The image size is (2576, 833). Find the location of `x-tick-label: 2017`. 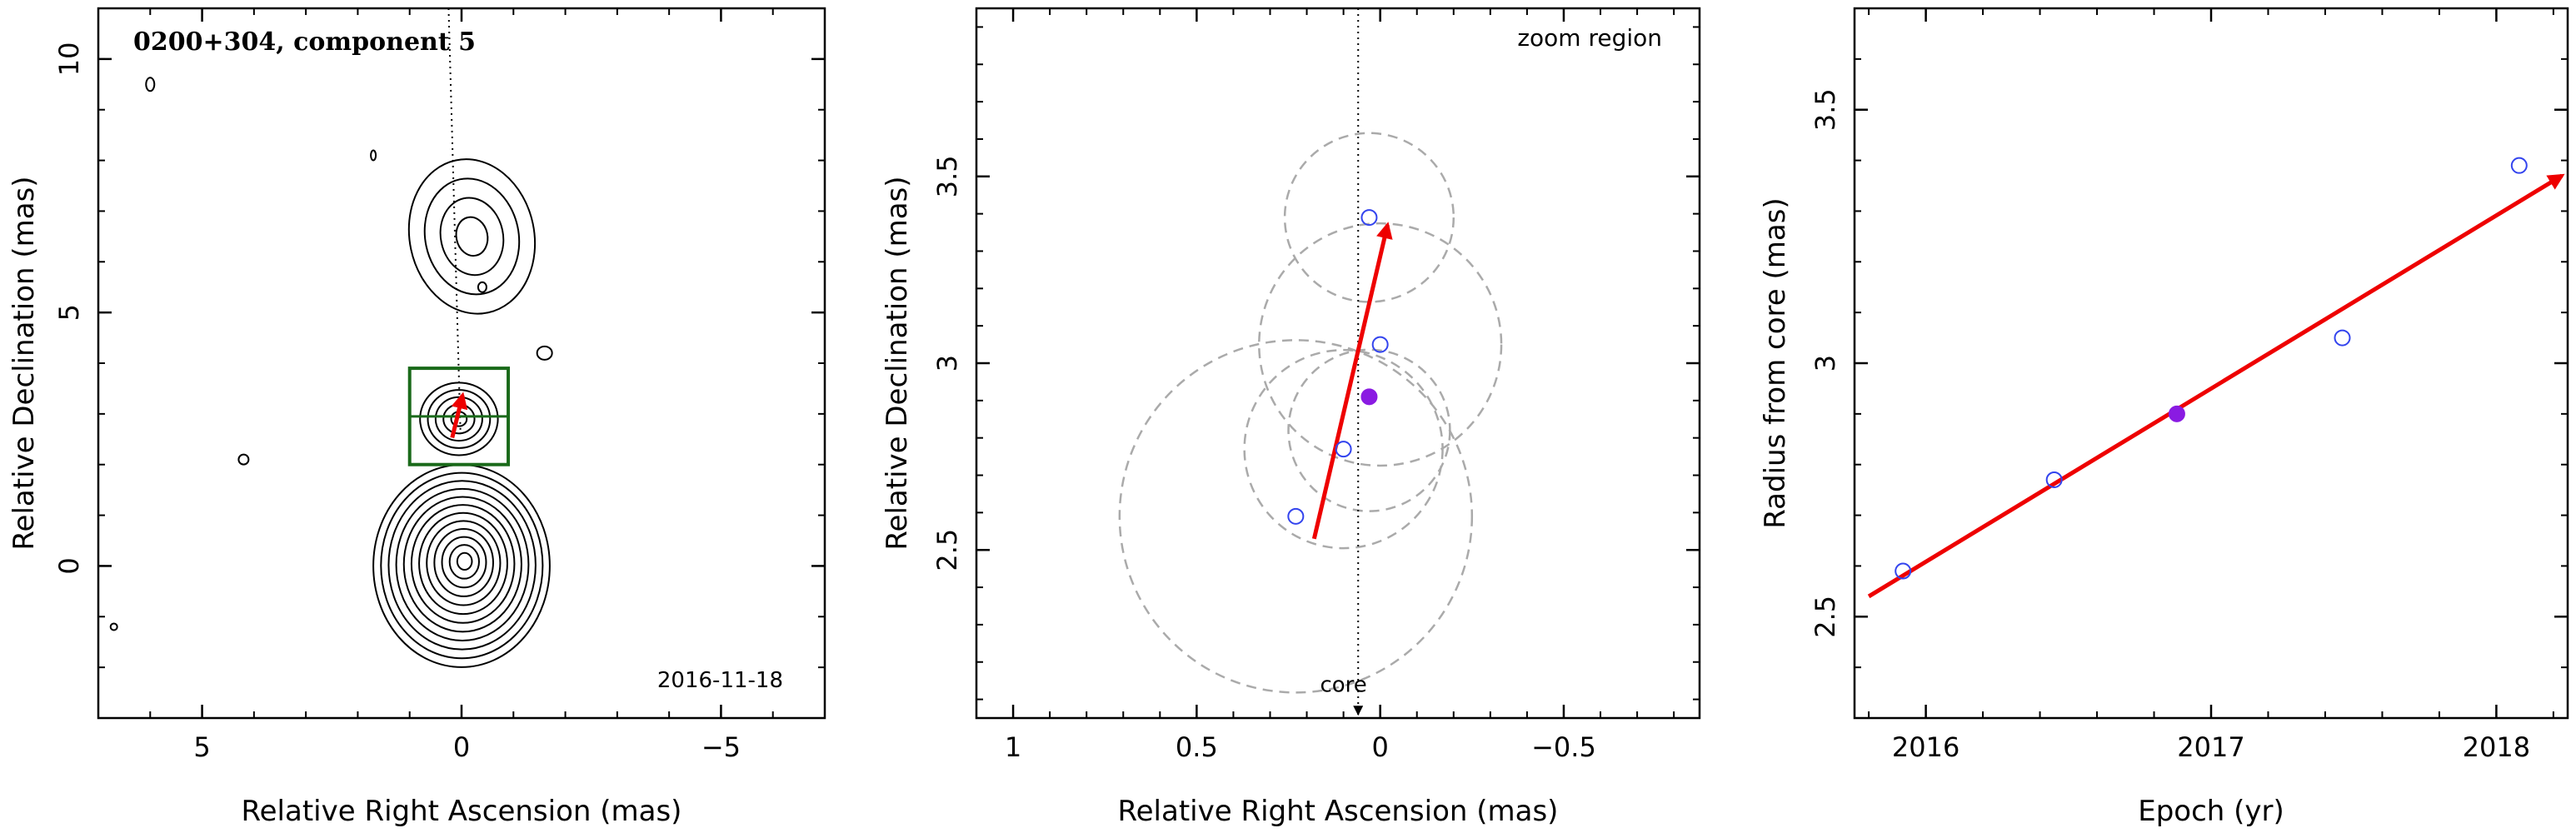

x-tick-label: 2017 is located at coordinates (2210, 747).